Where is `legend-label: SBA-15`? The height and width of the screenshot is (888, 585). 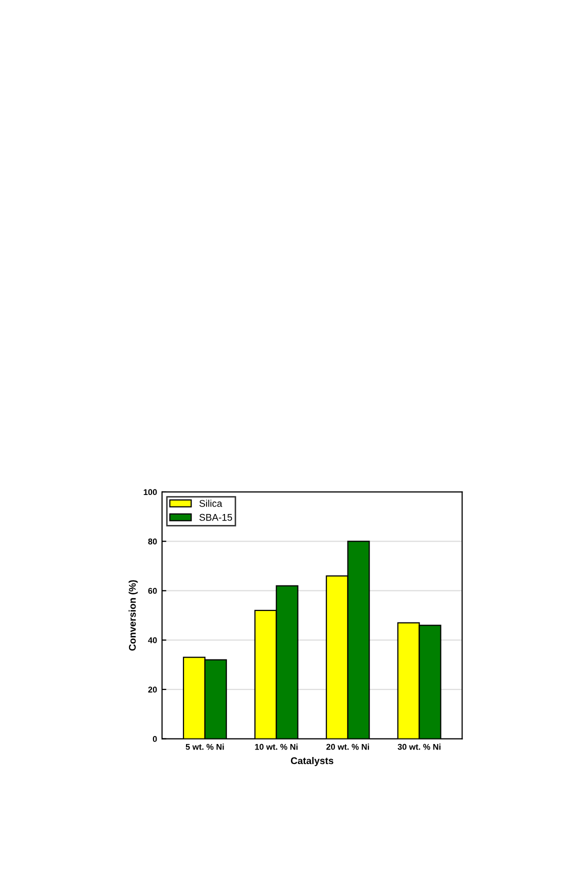 legend-label: SBA-15 is located at coordinates (215, 517).